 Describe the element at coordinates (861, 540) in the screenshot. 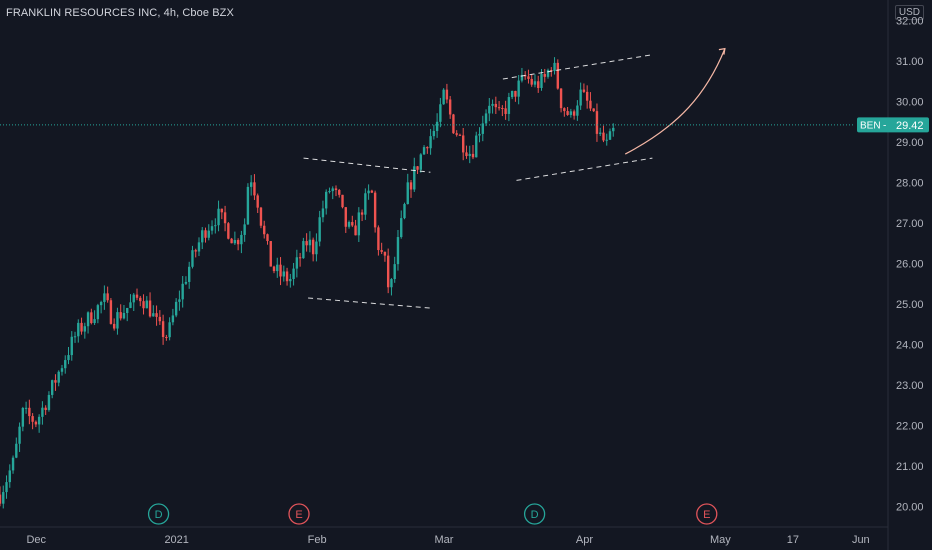

I see `x-tick-label: Jun` at that location.